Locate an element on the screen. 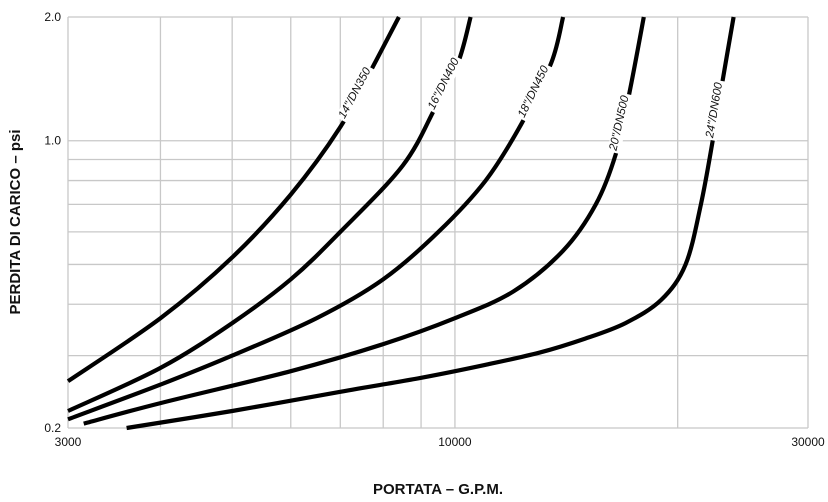 The image size is (828, 502). y-tick-label: 0.2 is located at coordinates (52, 428).